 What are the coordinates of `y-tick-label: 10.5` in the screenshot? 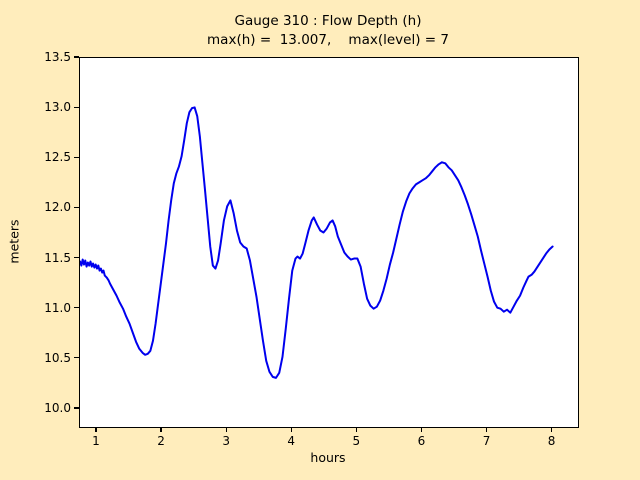 It's located at (57, 357).